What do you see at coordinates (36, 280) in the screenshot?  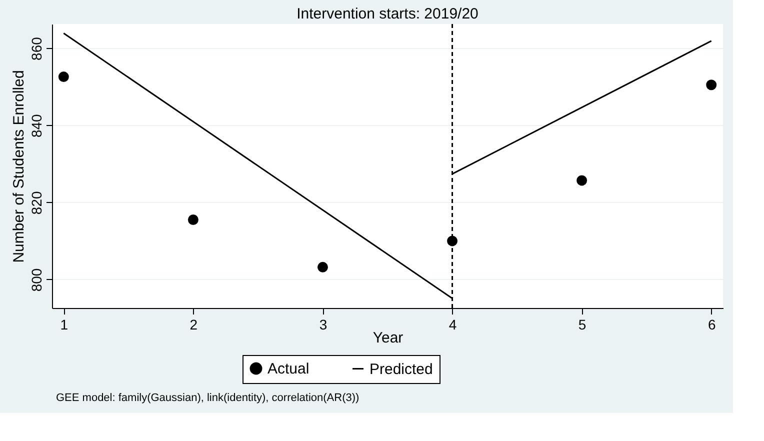 I see `y-tick-label: 800` at bounding box center [36, 280].